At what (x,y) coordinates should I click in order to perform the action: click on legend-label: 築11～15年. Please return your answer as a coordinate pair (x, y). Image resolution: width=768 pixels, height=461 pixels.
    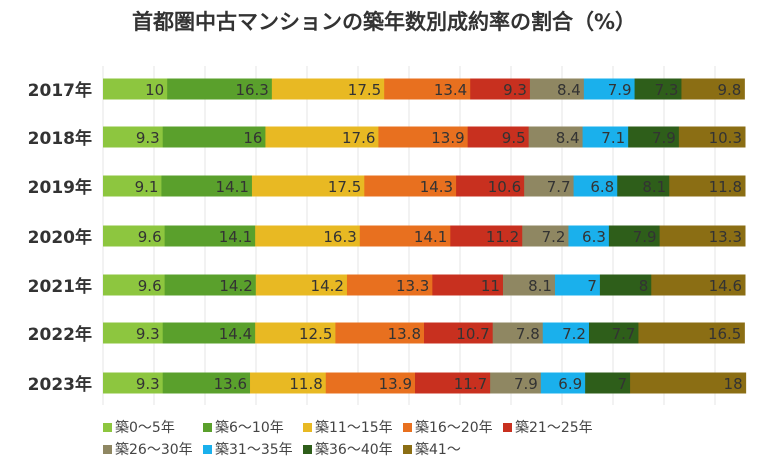
    Looking at the image, I should click on (354, 428).